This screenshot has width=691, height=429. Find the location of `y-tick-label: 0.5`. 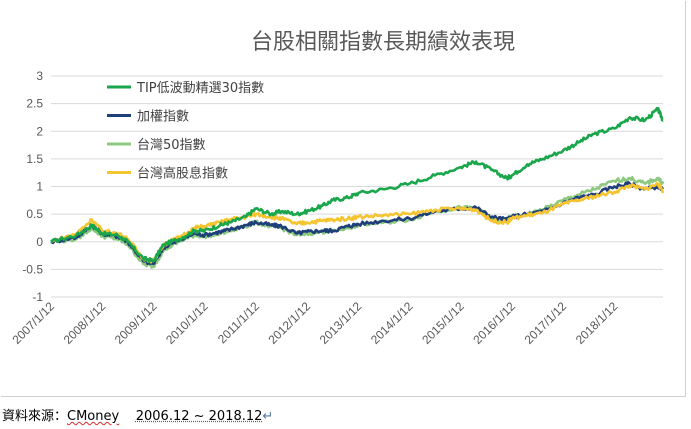

y-tick-label: 0.5 is located at coordinates (34, 214).